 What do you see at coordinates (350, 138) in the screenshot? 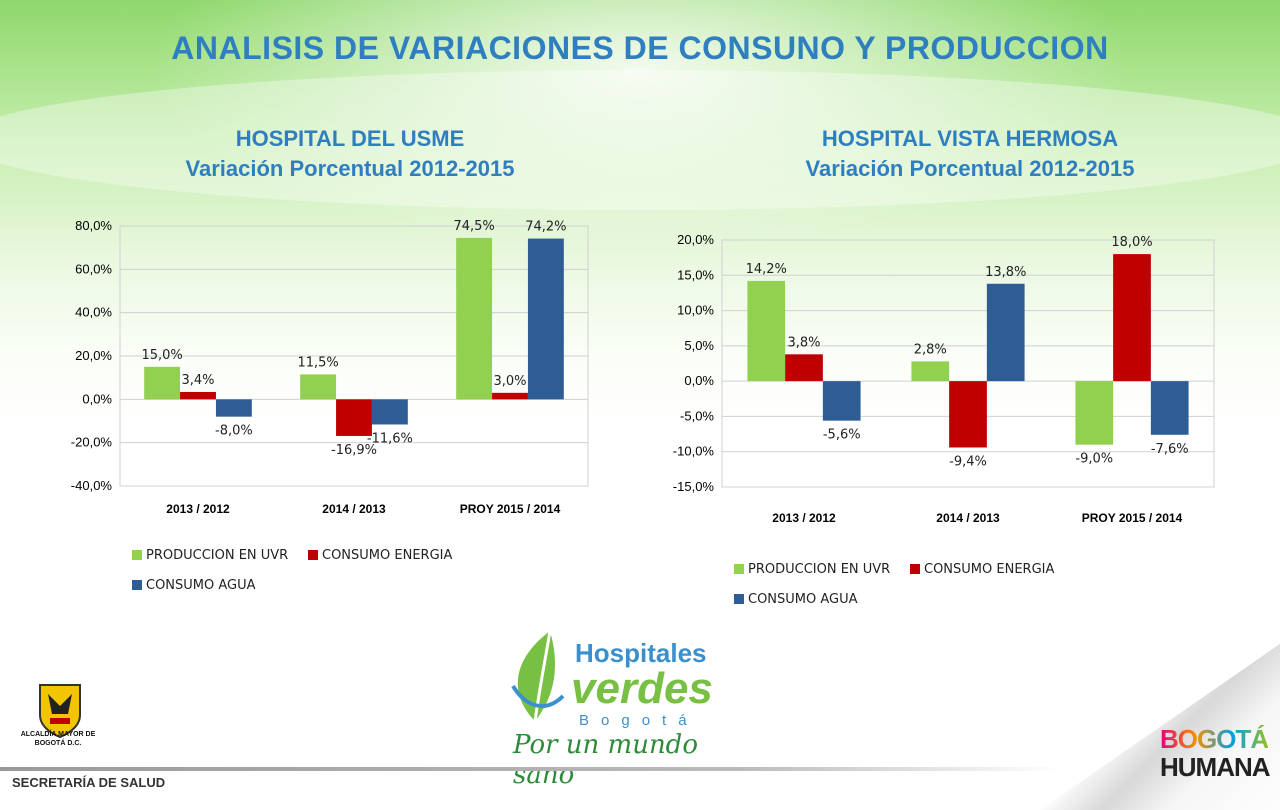
I see `chart-left-title-line1: HOSPITAL DEL USME` at bounding box center [350, 138].